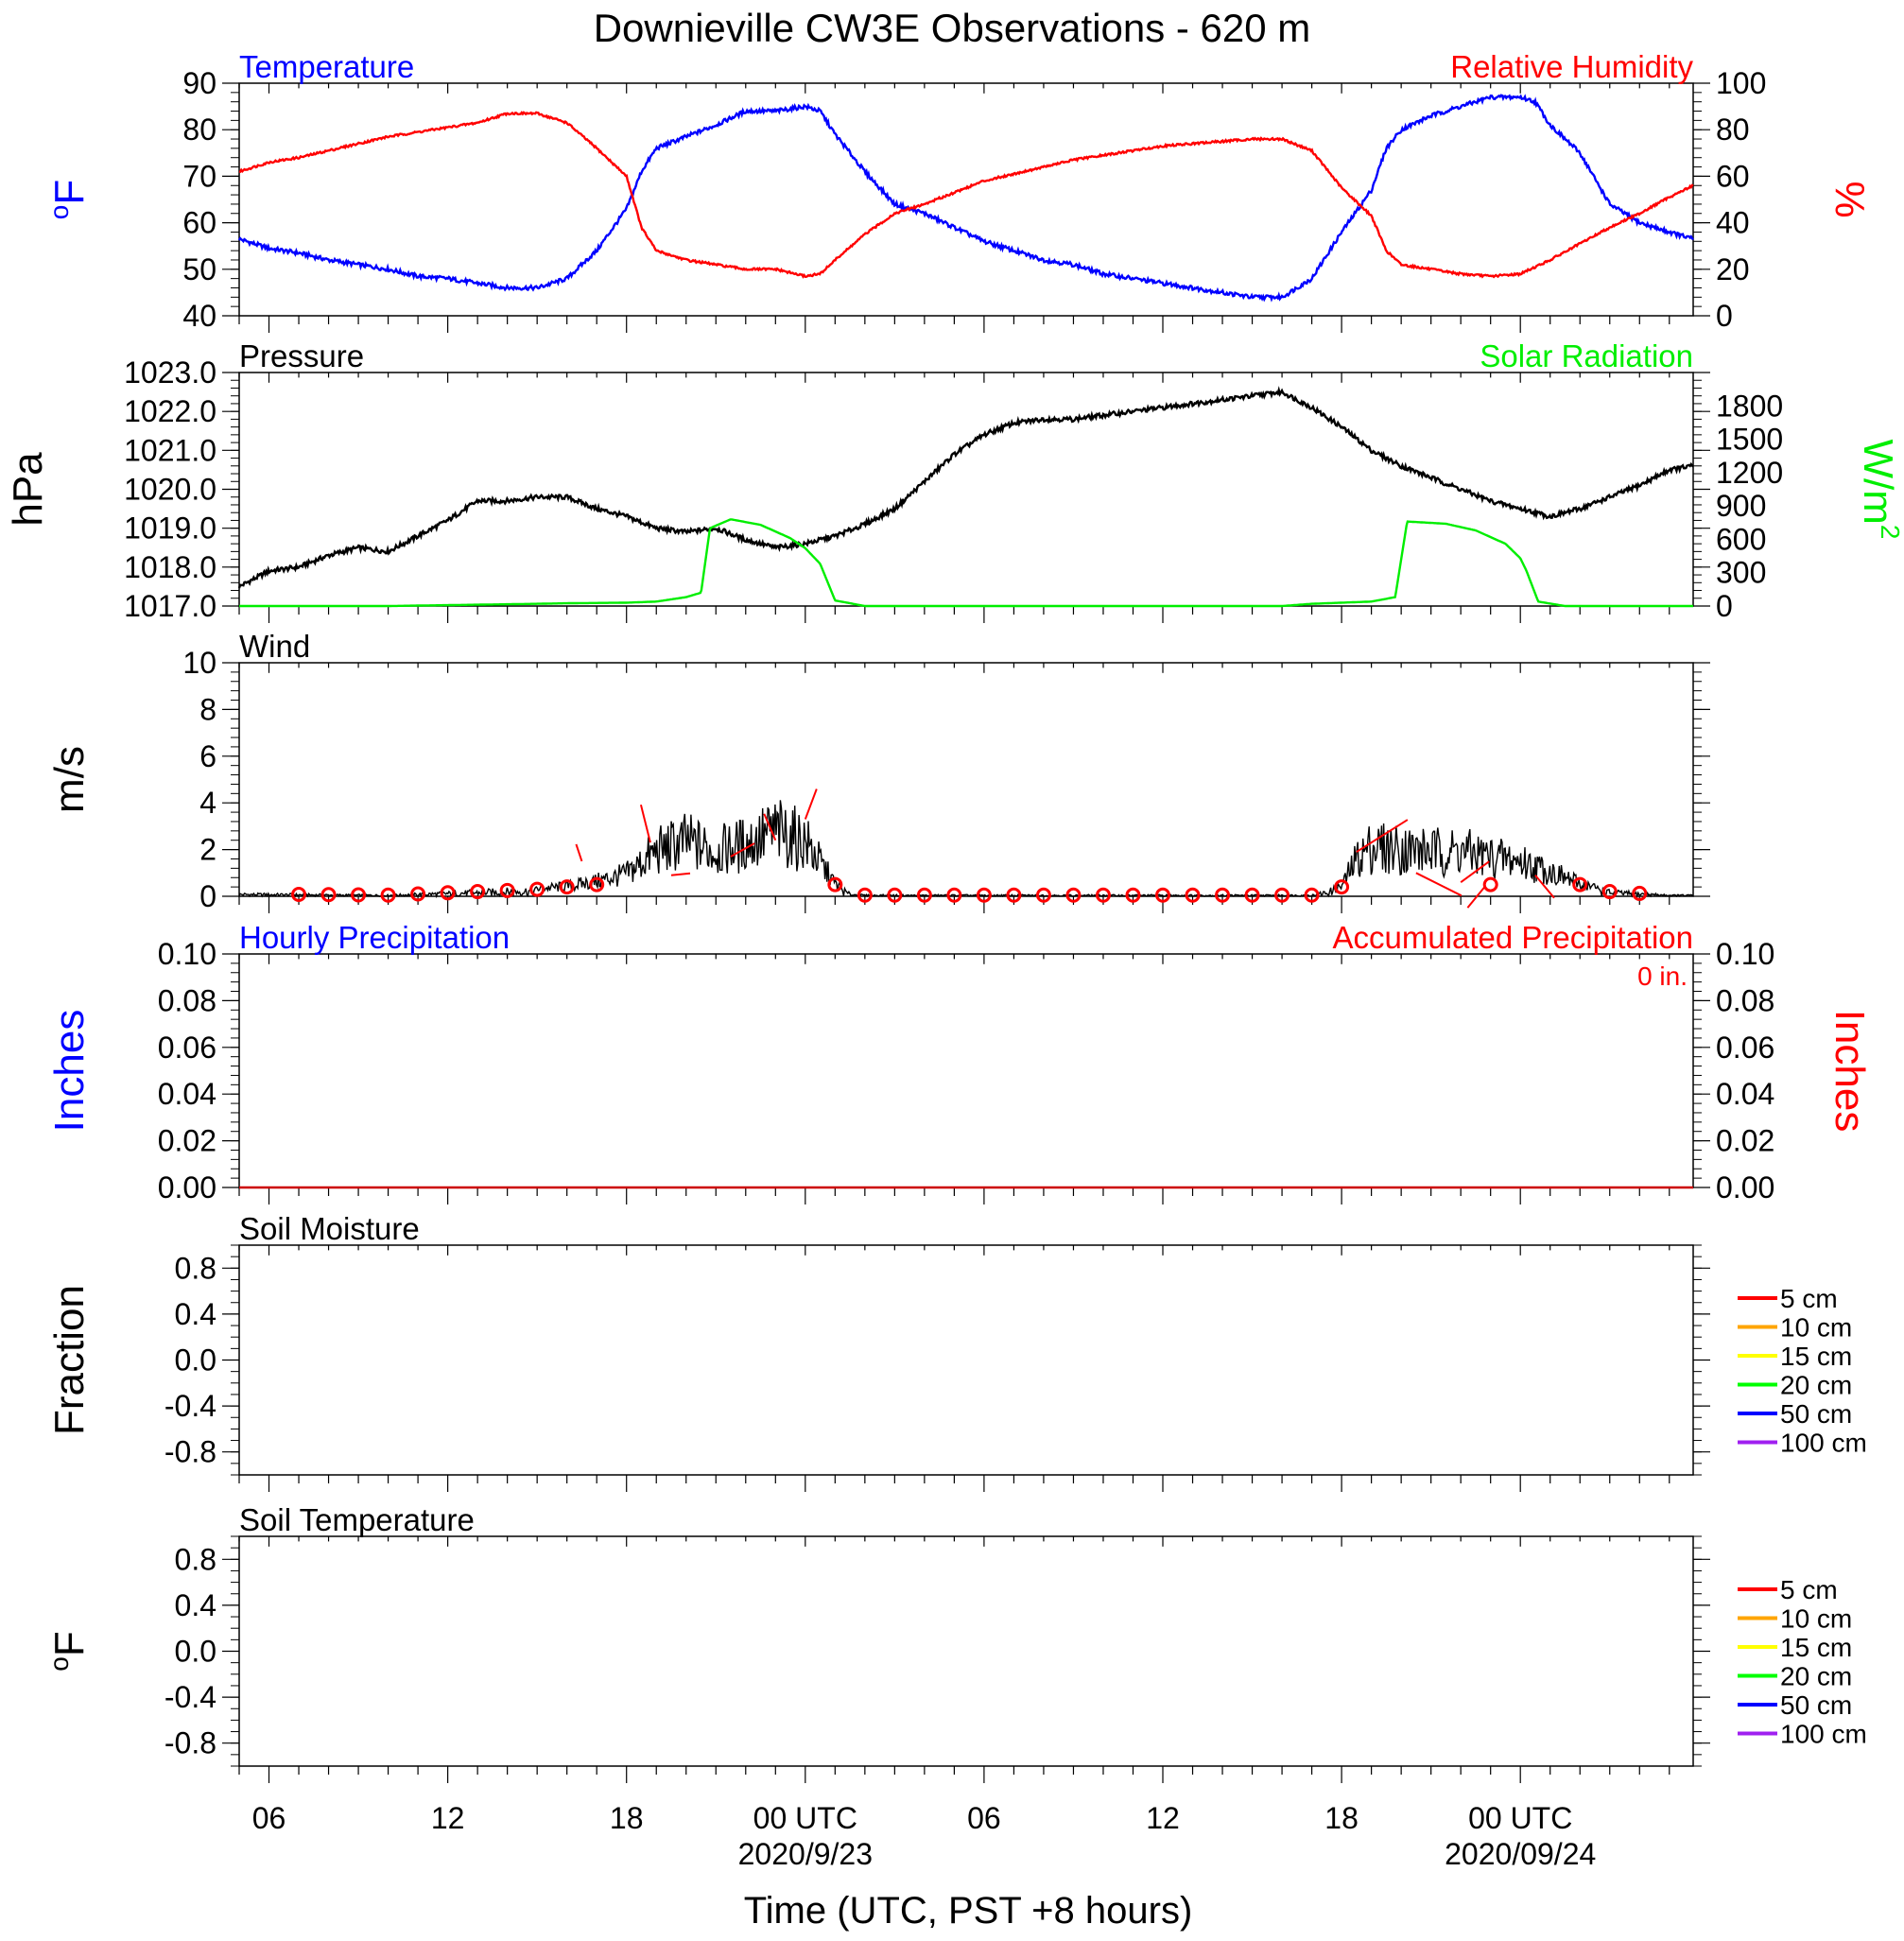 The image size is (1904, 1941). I want to click on y-tick-label-left: 0.00, so click(187, 1187).